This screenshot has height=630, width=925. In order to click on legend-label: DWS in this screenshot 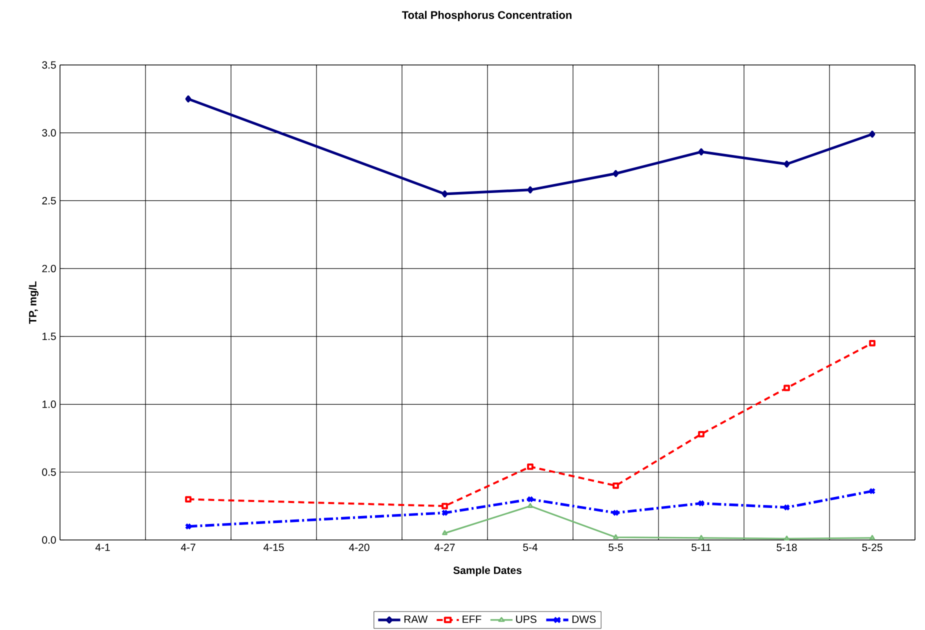, I will do `click(584, 619)`.